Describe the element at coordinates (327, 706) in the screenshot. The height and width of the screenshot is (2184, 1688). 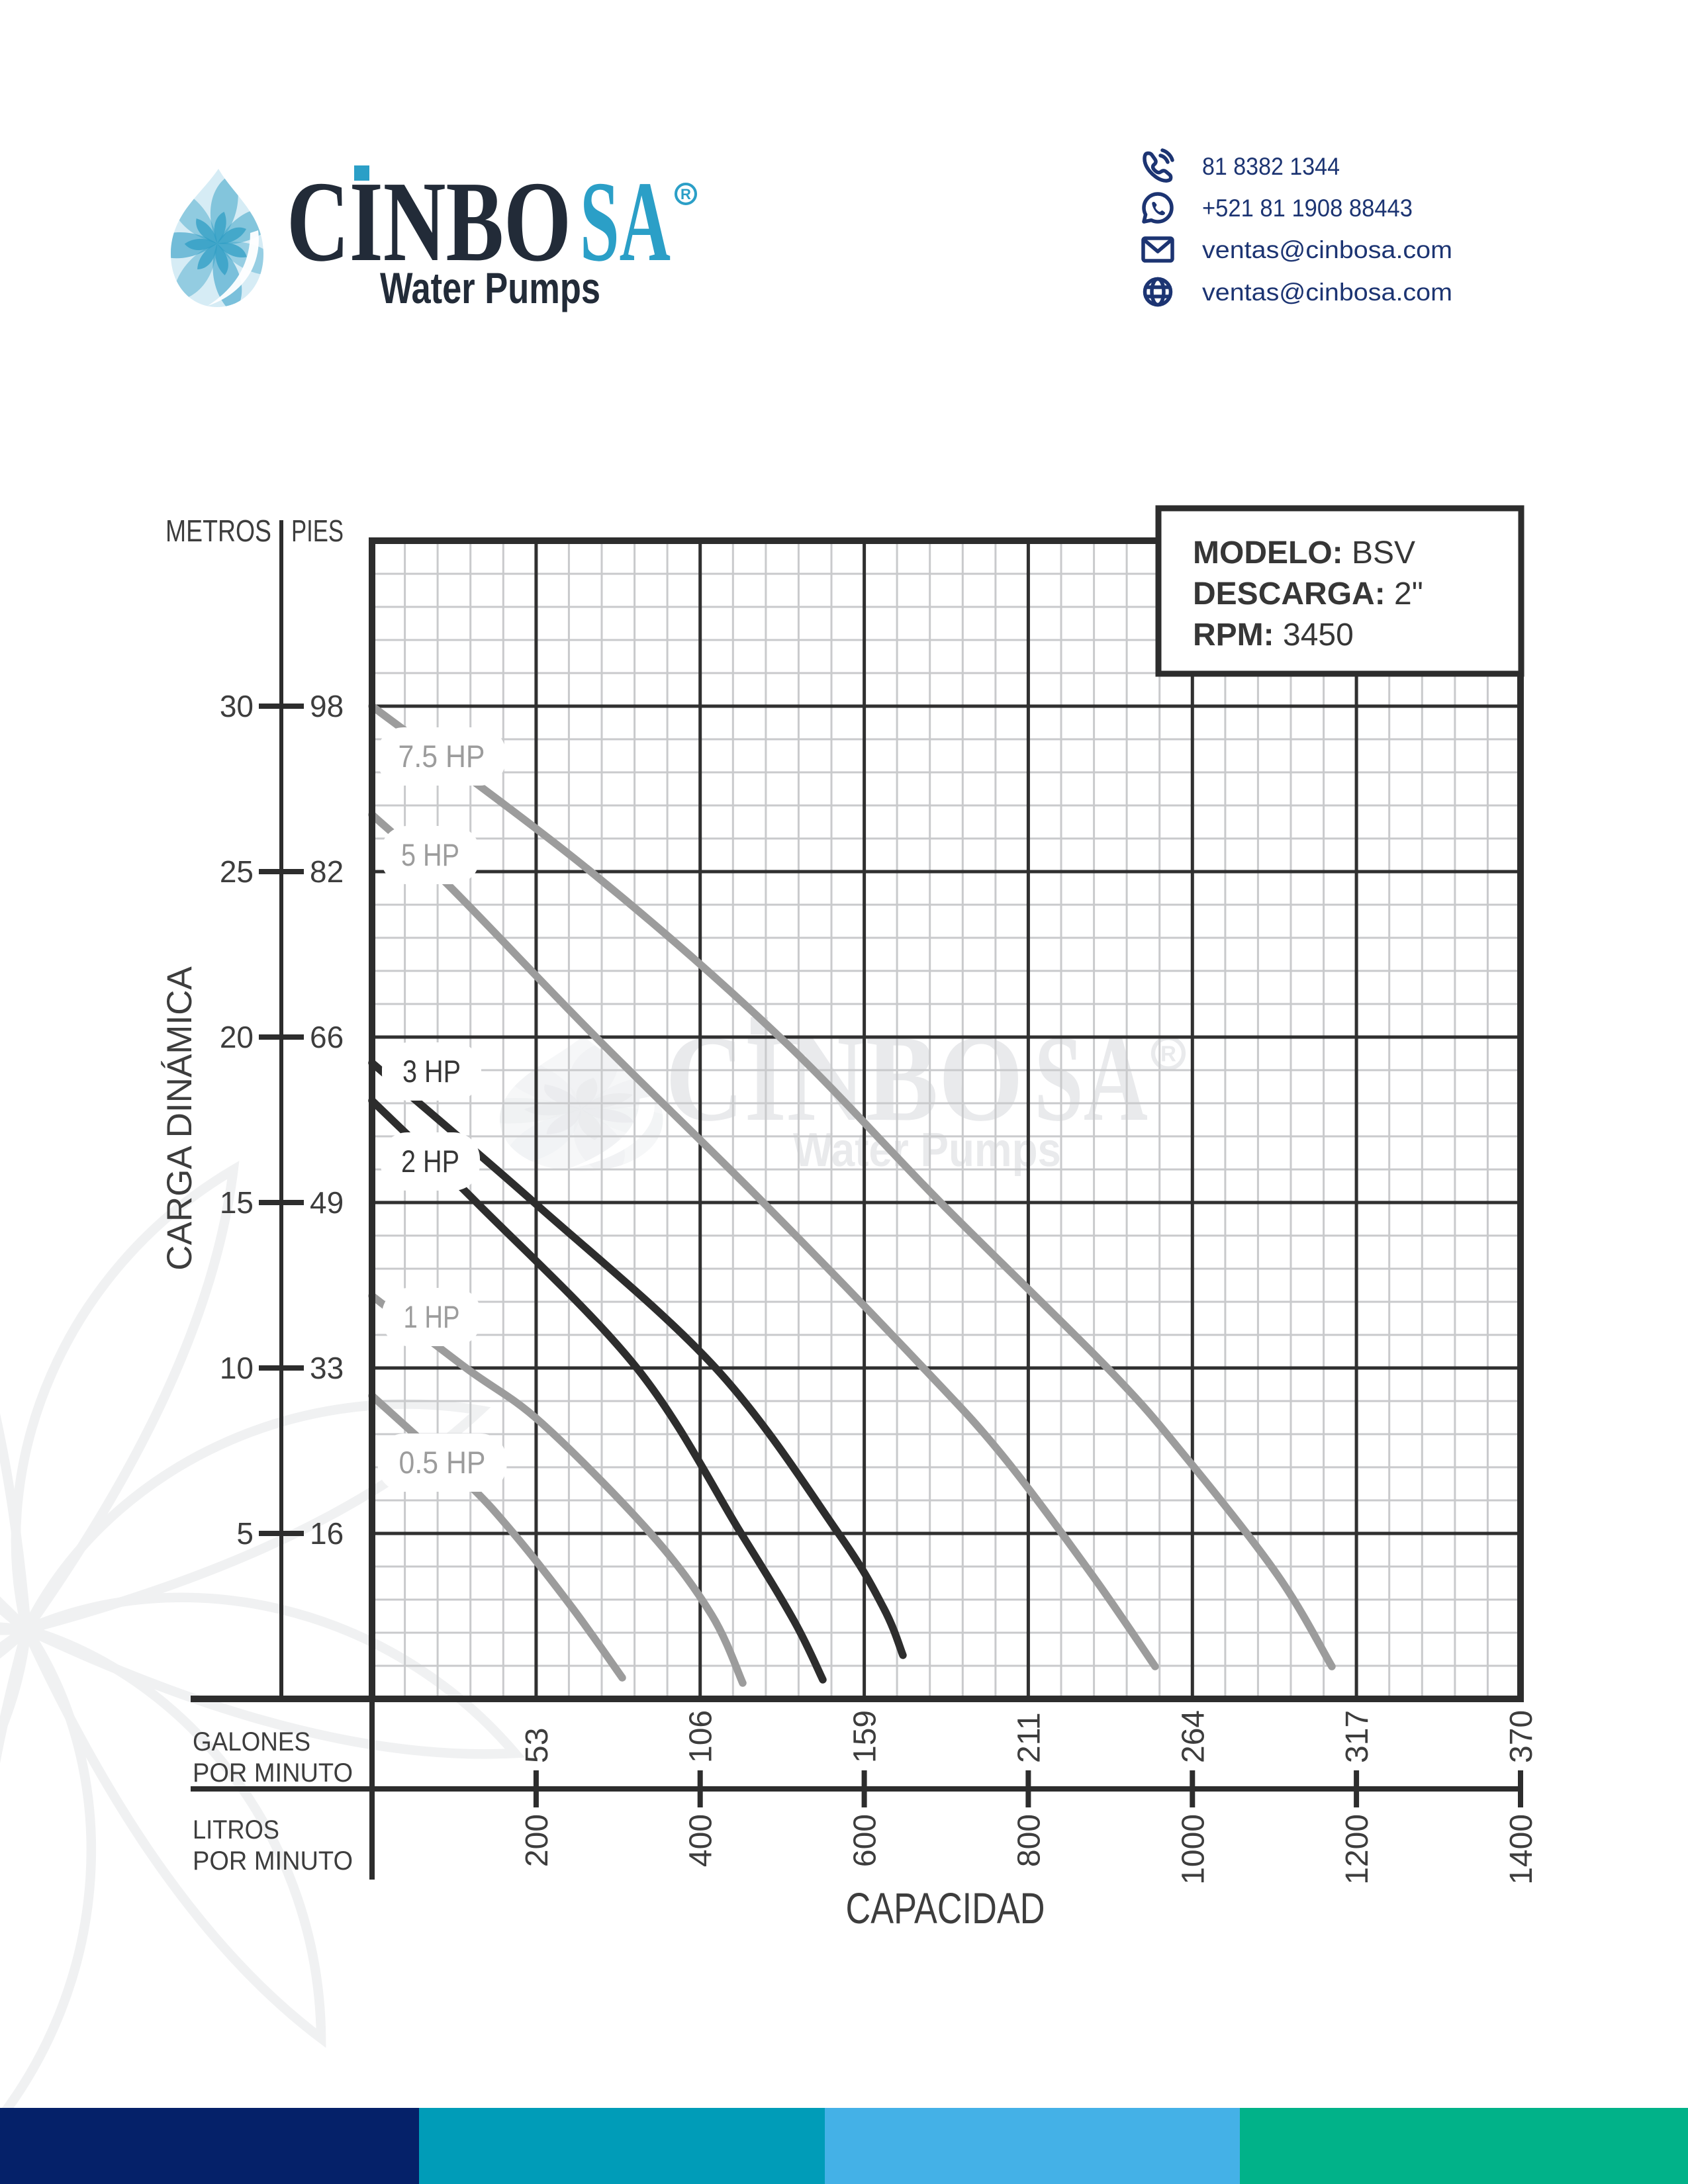
I see `svg-text: 98` at that location.